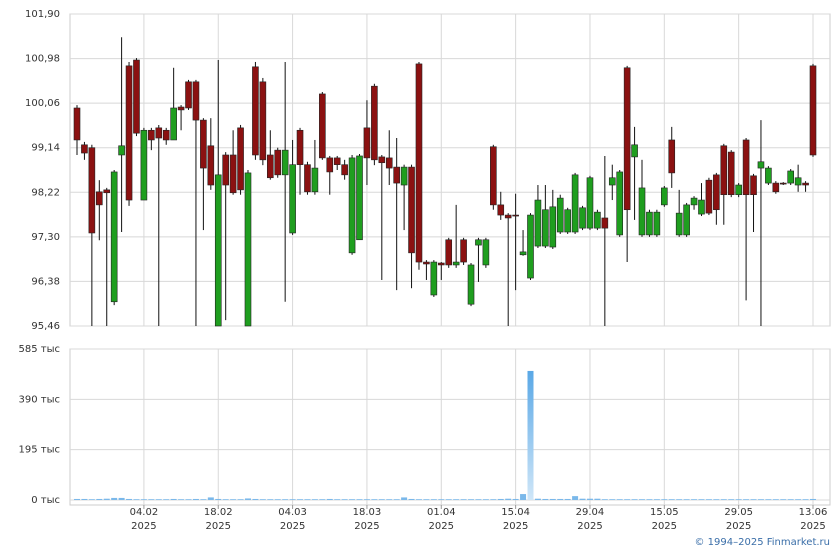 This screenshot has width=840, height=550. I want to click on x-tick-label: 29.05 2025, so click(738, 519).